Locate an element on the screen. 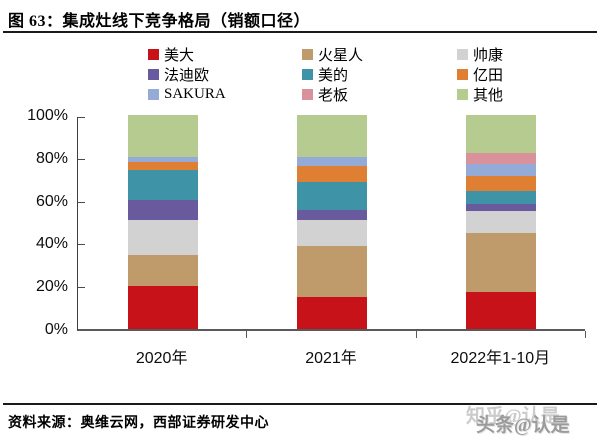 The height and width of the screenshot is (447, 600). legend-swatch-其他 is located at coordinates (462, 94).